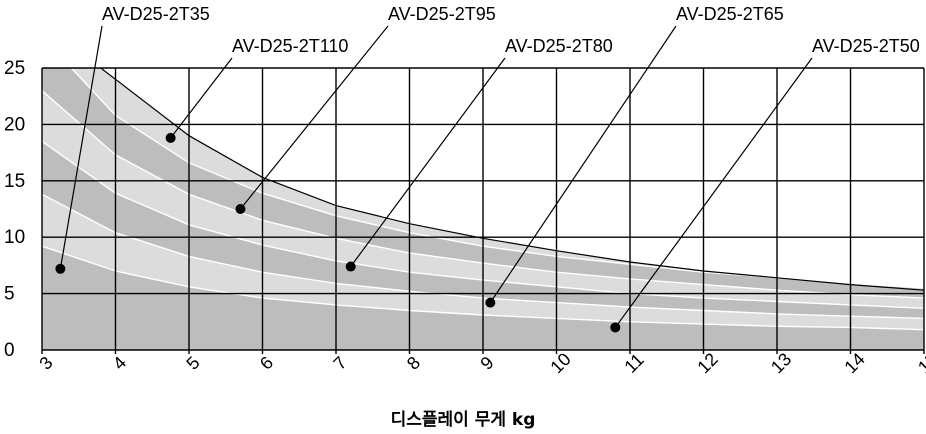  I want to click on x-tick-label: 4, so click(119, 363).